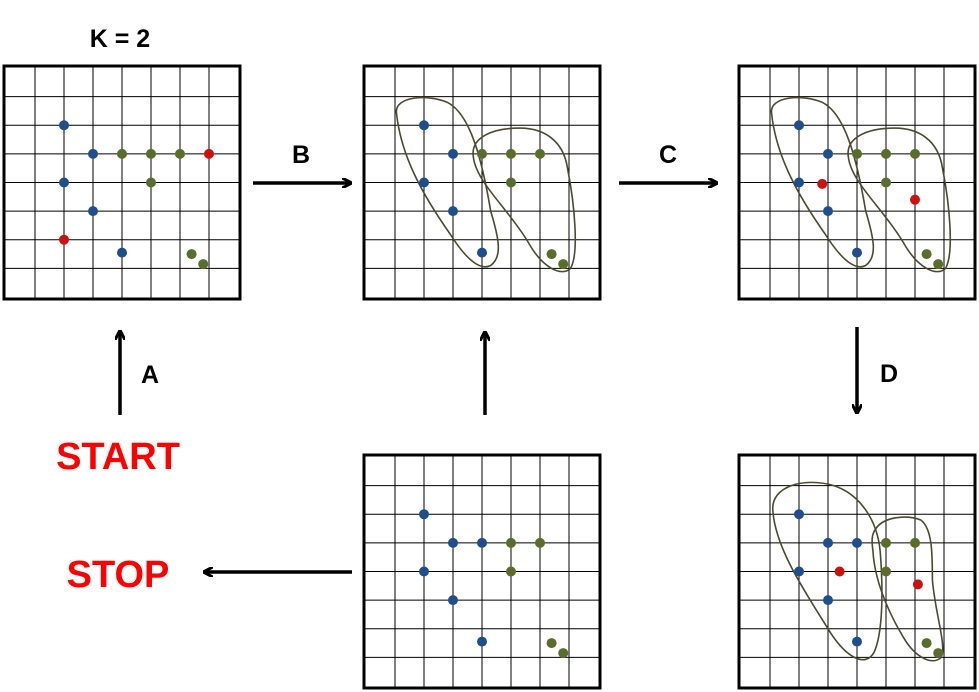  Describe the element at coordinates (150, 375) in the screenshot. I see `step-label-a: A` at that location.